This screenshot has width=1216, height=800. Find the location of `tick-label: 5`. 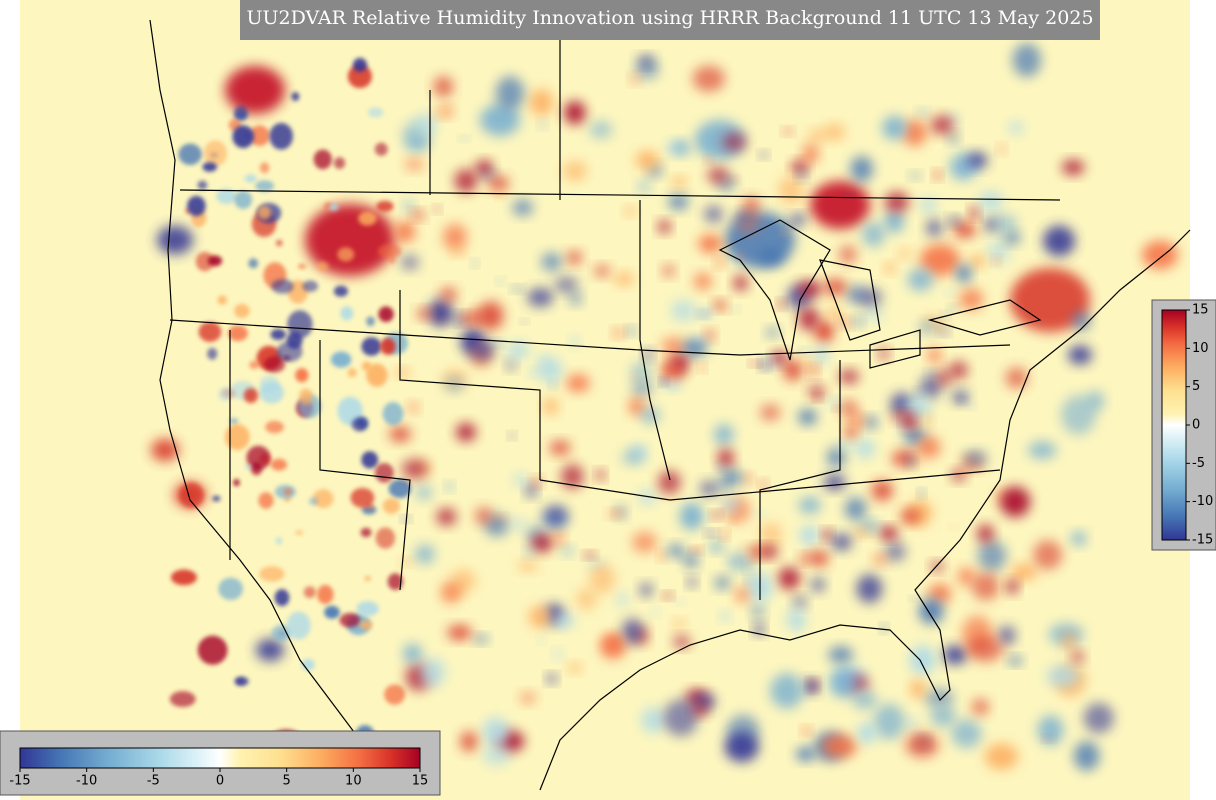

tick-label: 5 is located at coordinates (1196, 386).